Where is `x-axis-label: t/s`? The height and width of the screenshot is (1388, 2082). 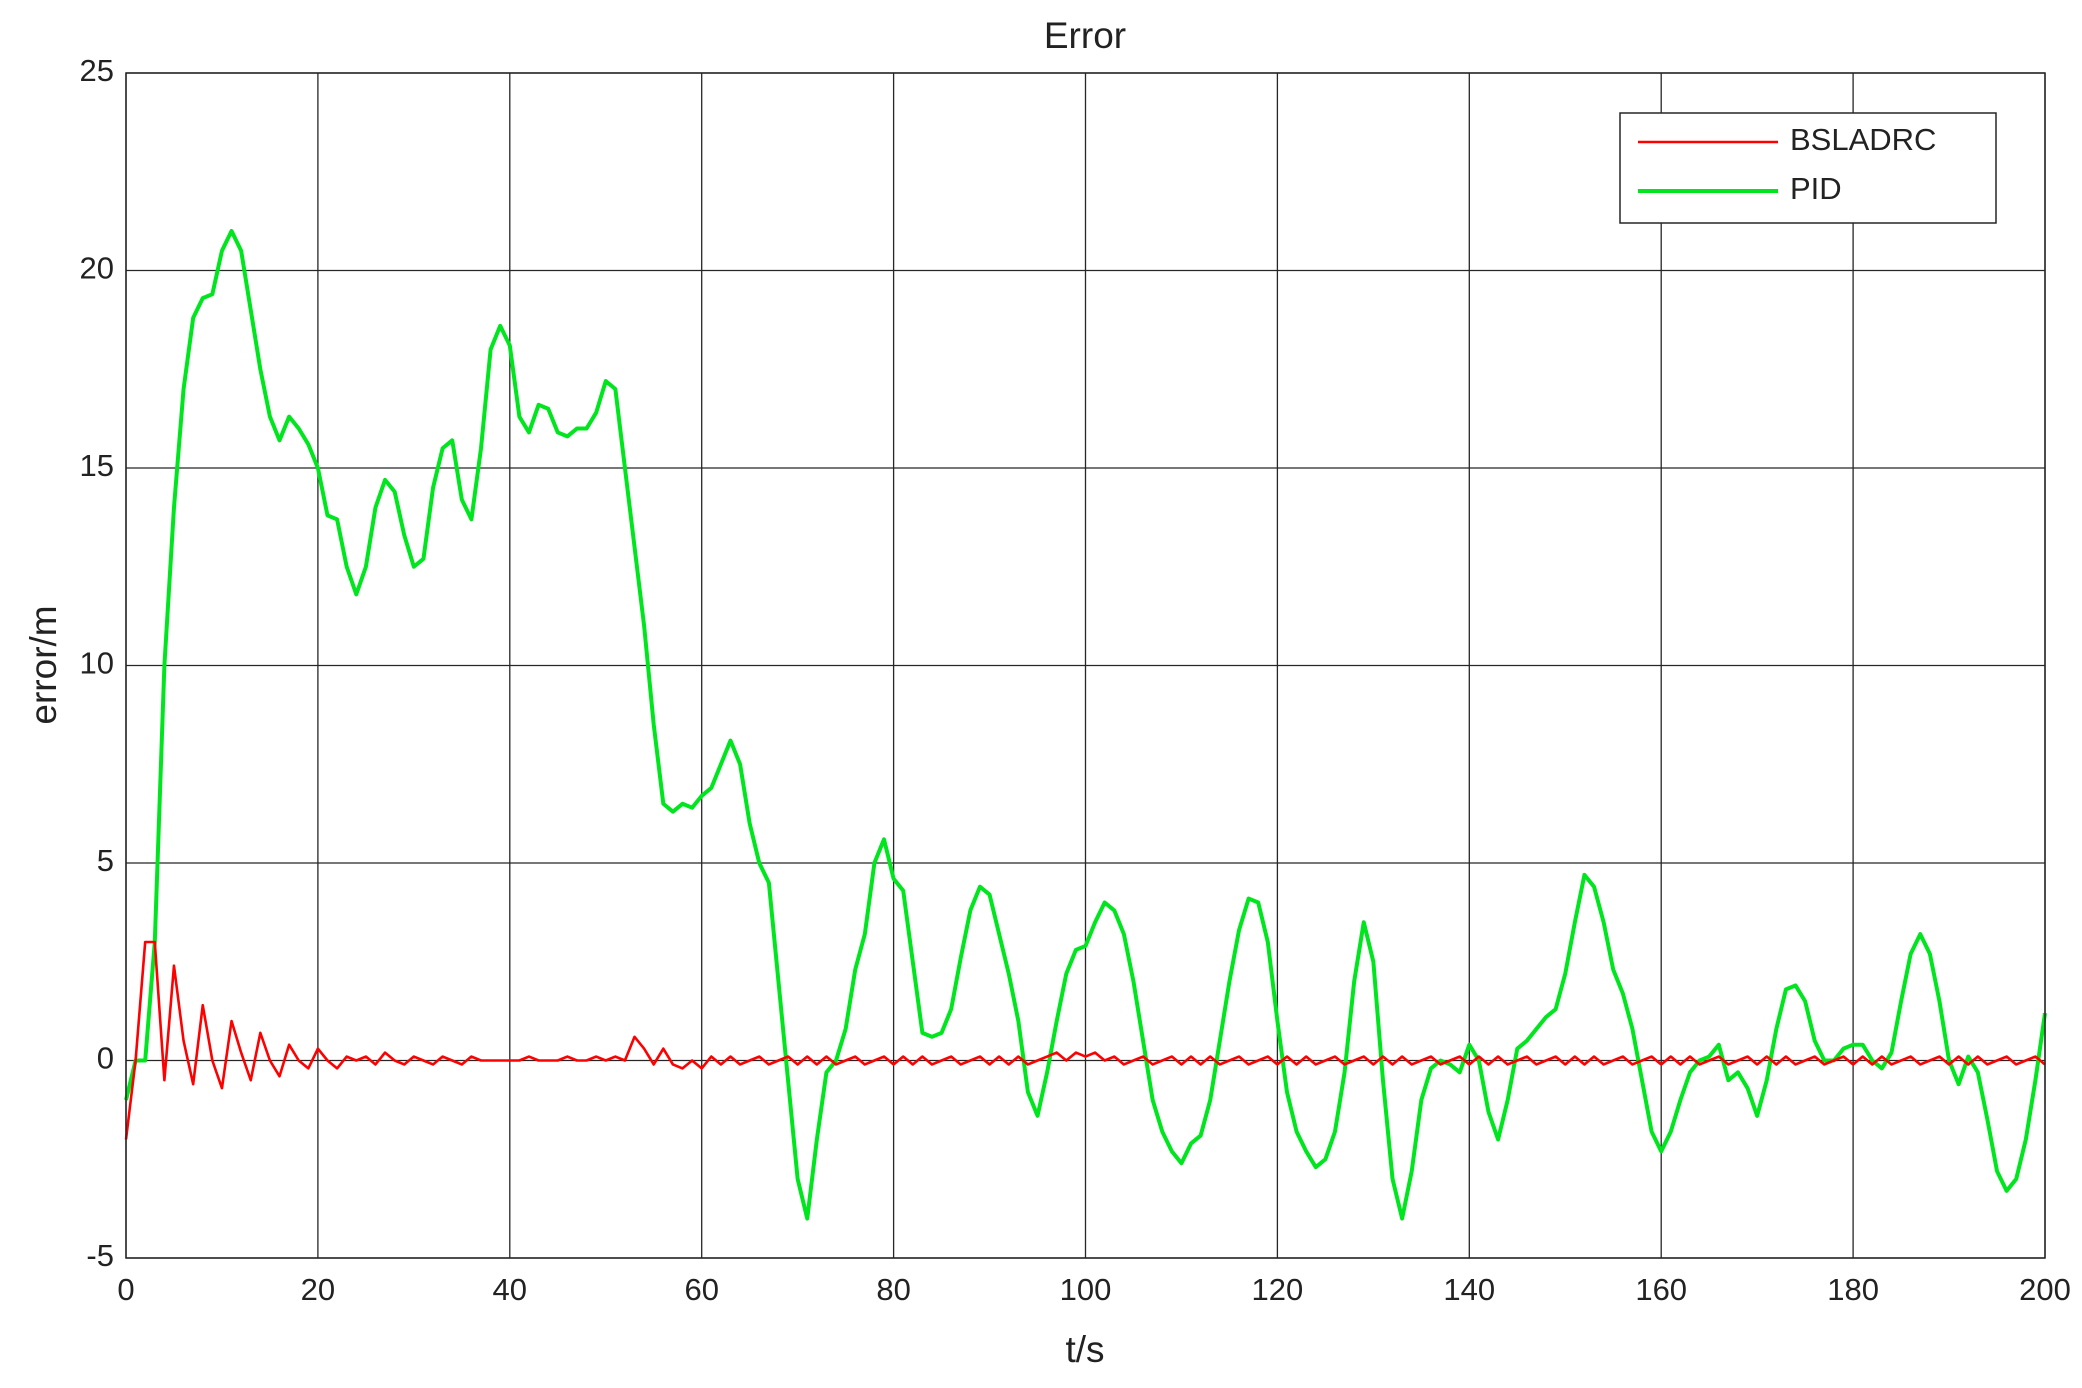
x-axis-label: t/s is located at coordinates (1084, 1349).